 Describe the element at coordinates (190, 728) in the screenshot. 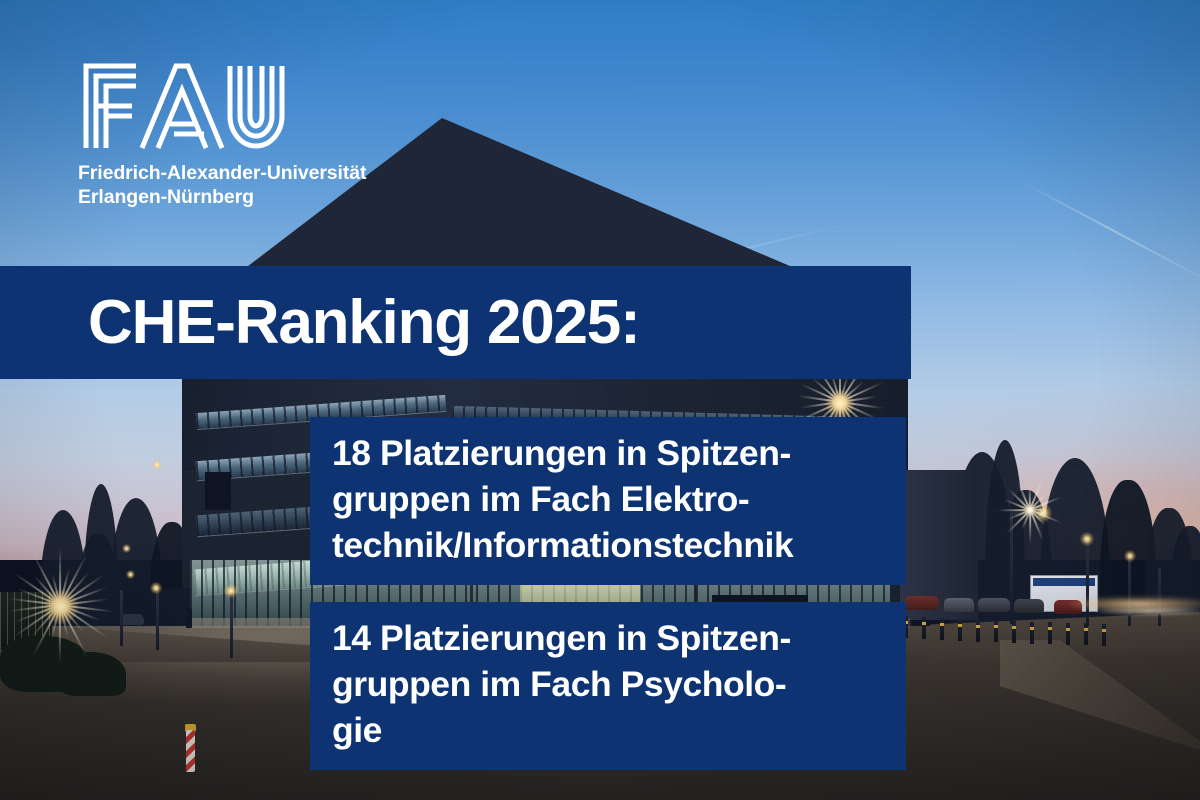

I see `traffic-post-cap` at that location.